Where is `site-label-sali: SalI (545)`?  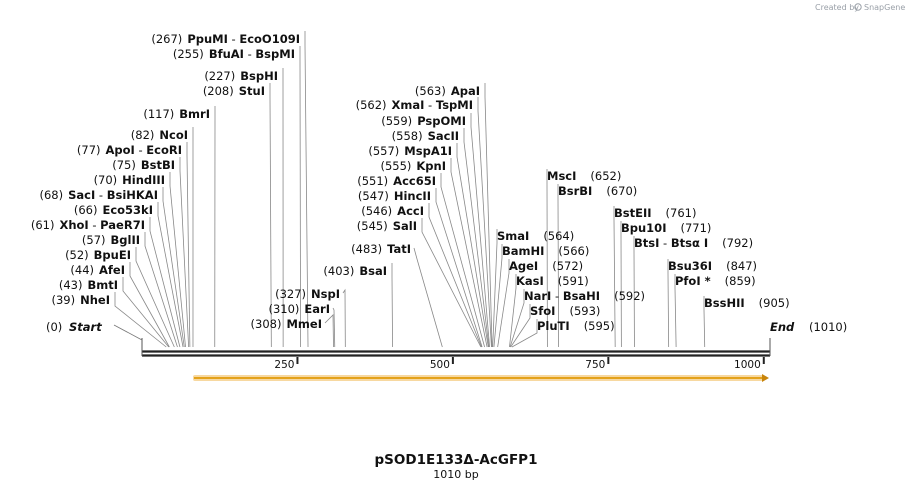 site-label-sali: SalI (545) is located at coordinates (387, 226).